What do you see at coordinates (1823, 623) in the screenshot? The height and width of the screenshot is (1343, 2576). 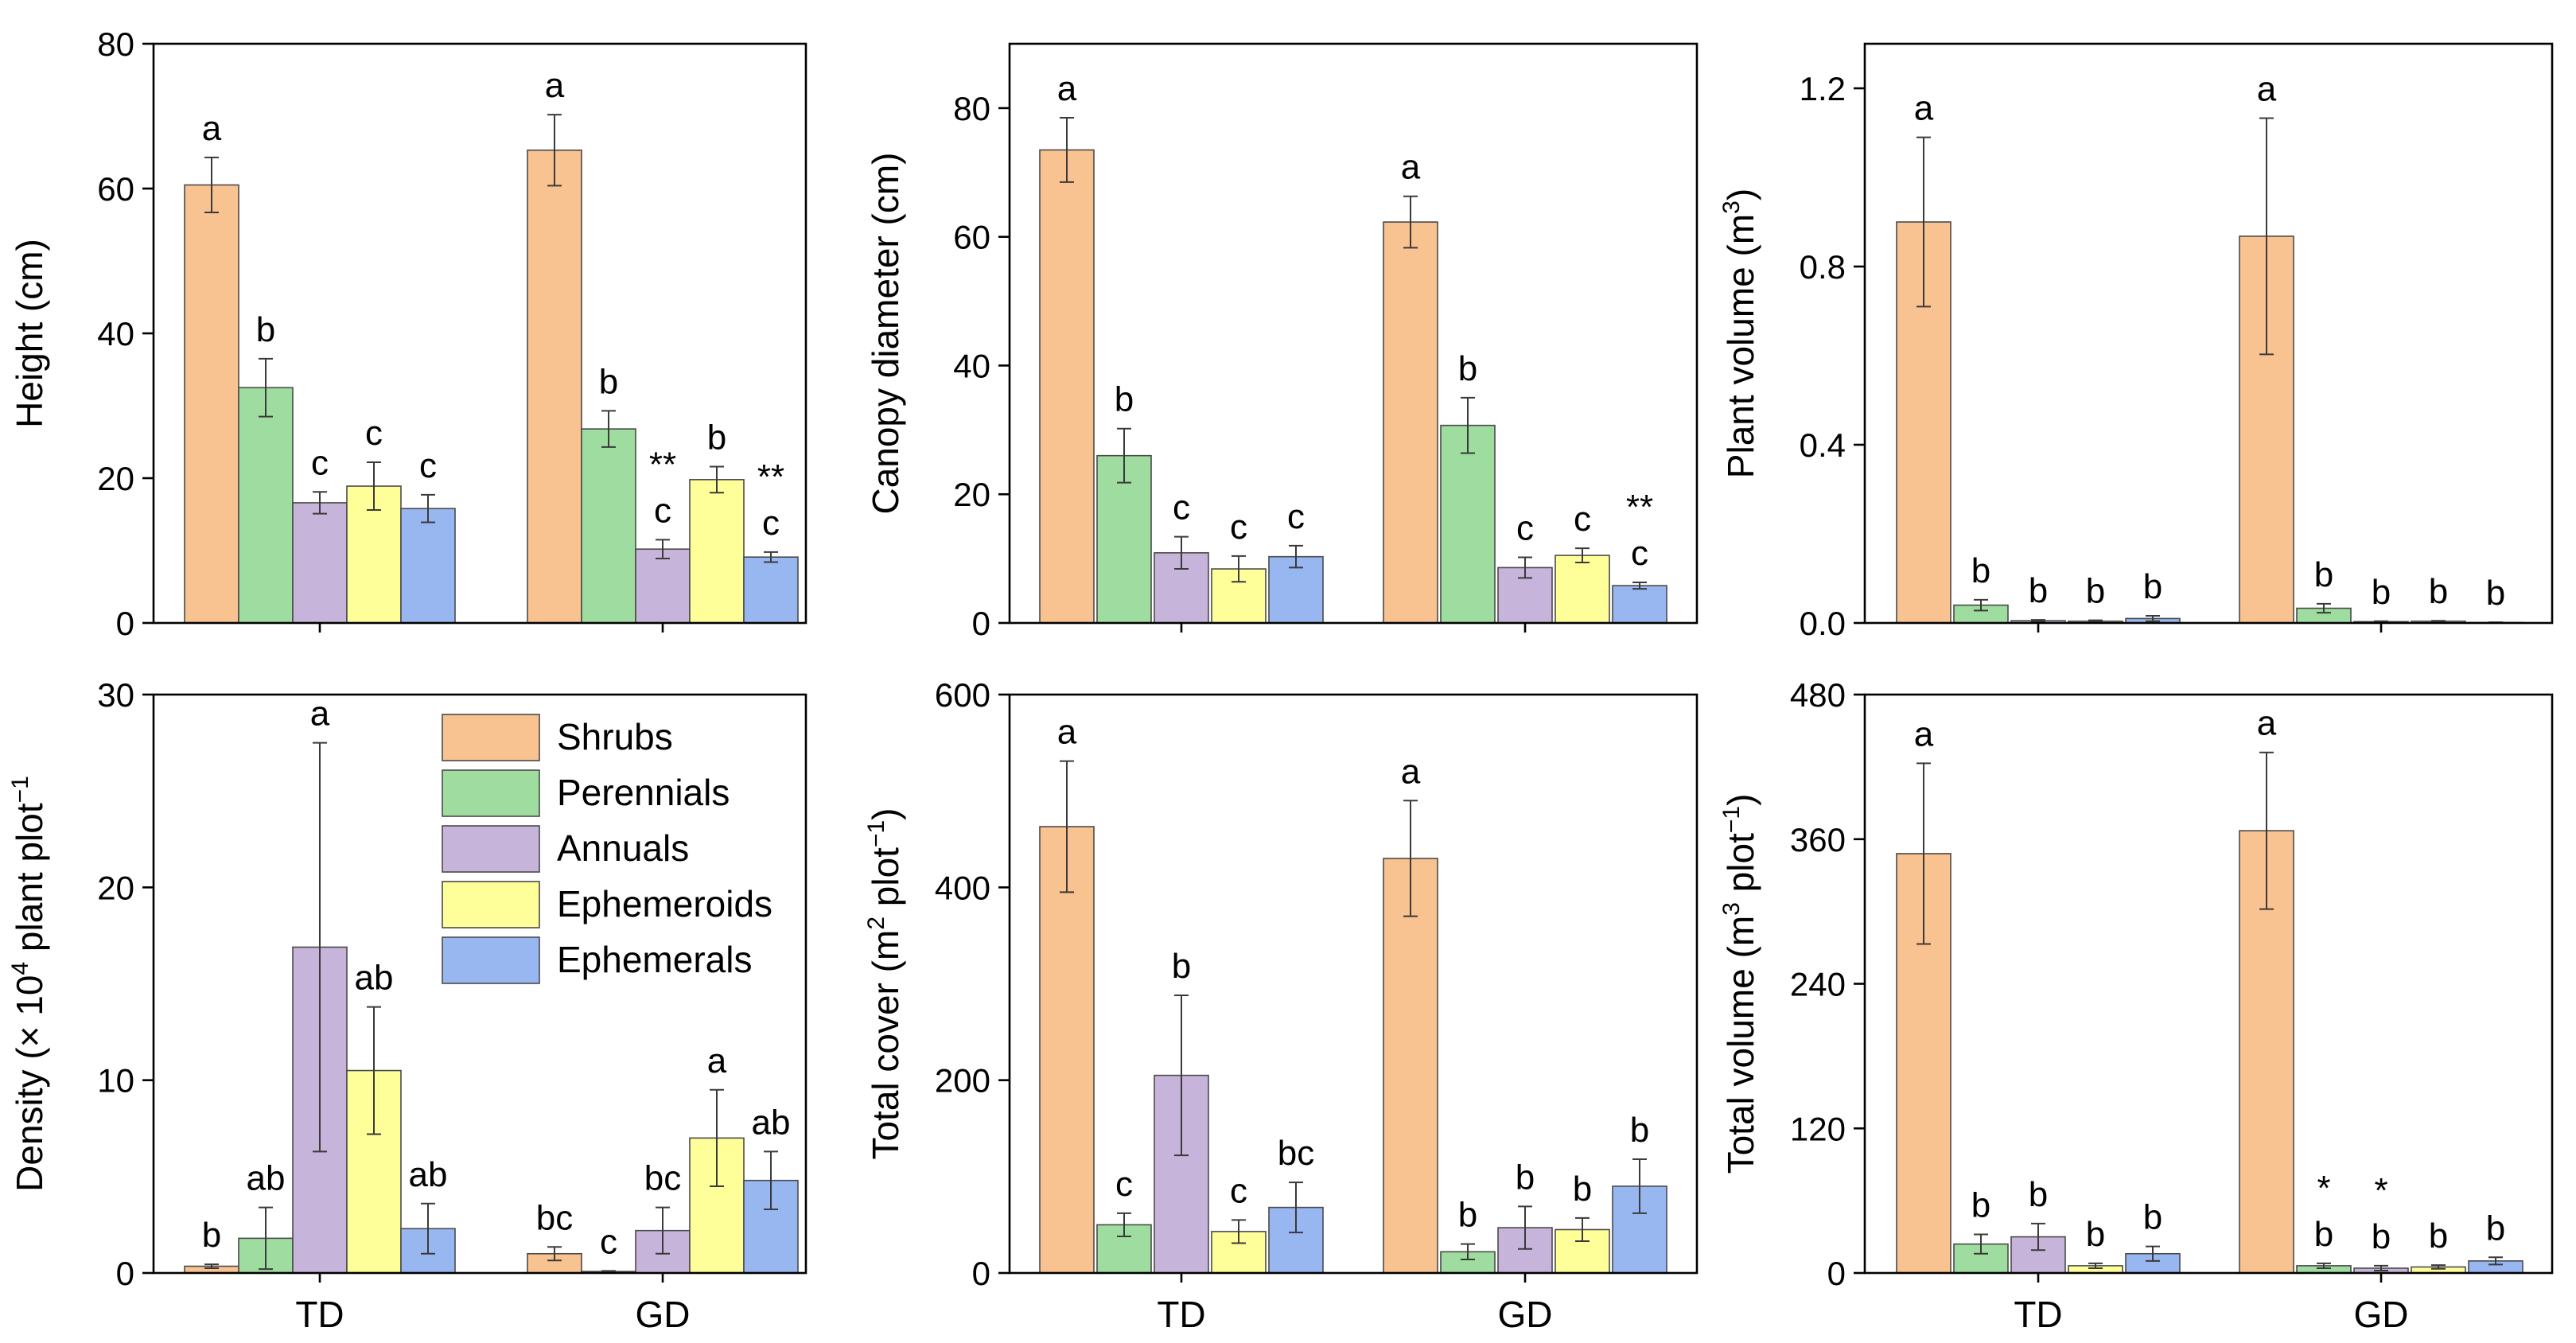 I see `y-tick-label: 0.0` at bounding box center [1823, 623].